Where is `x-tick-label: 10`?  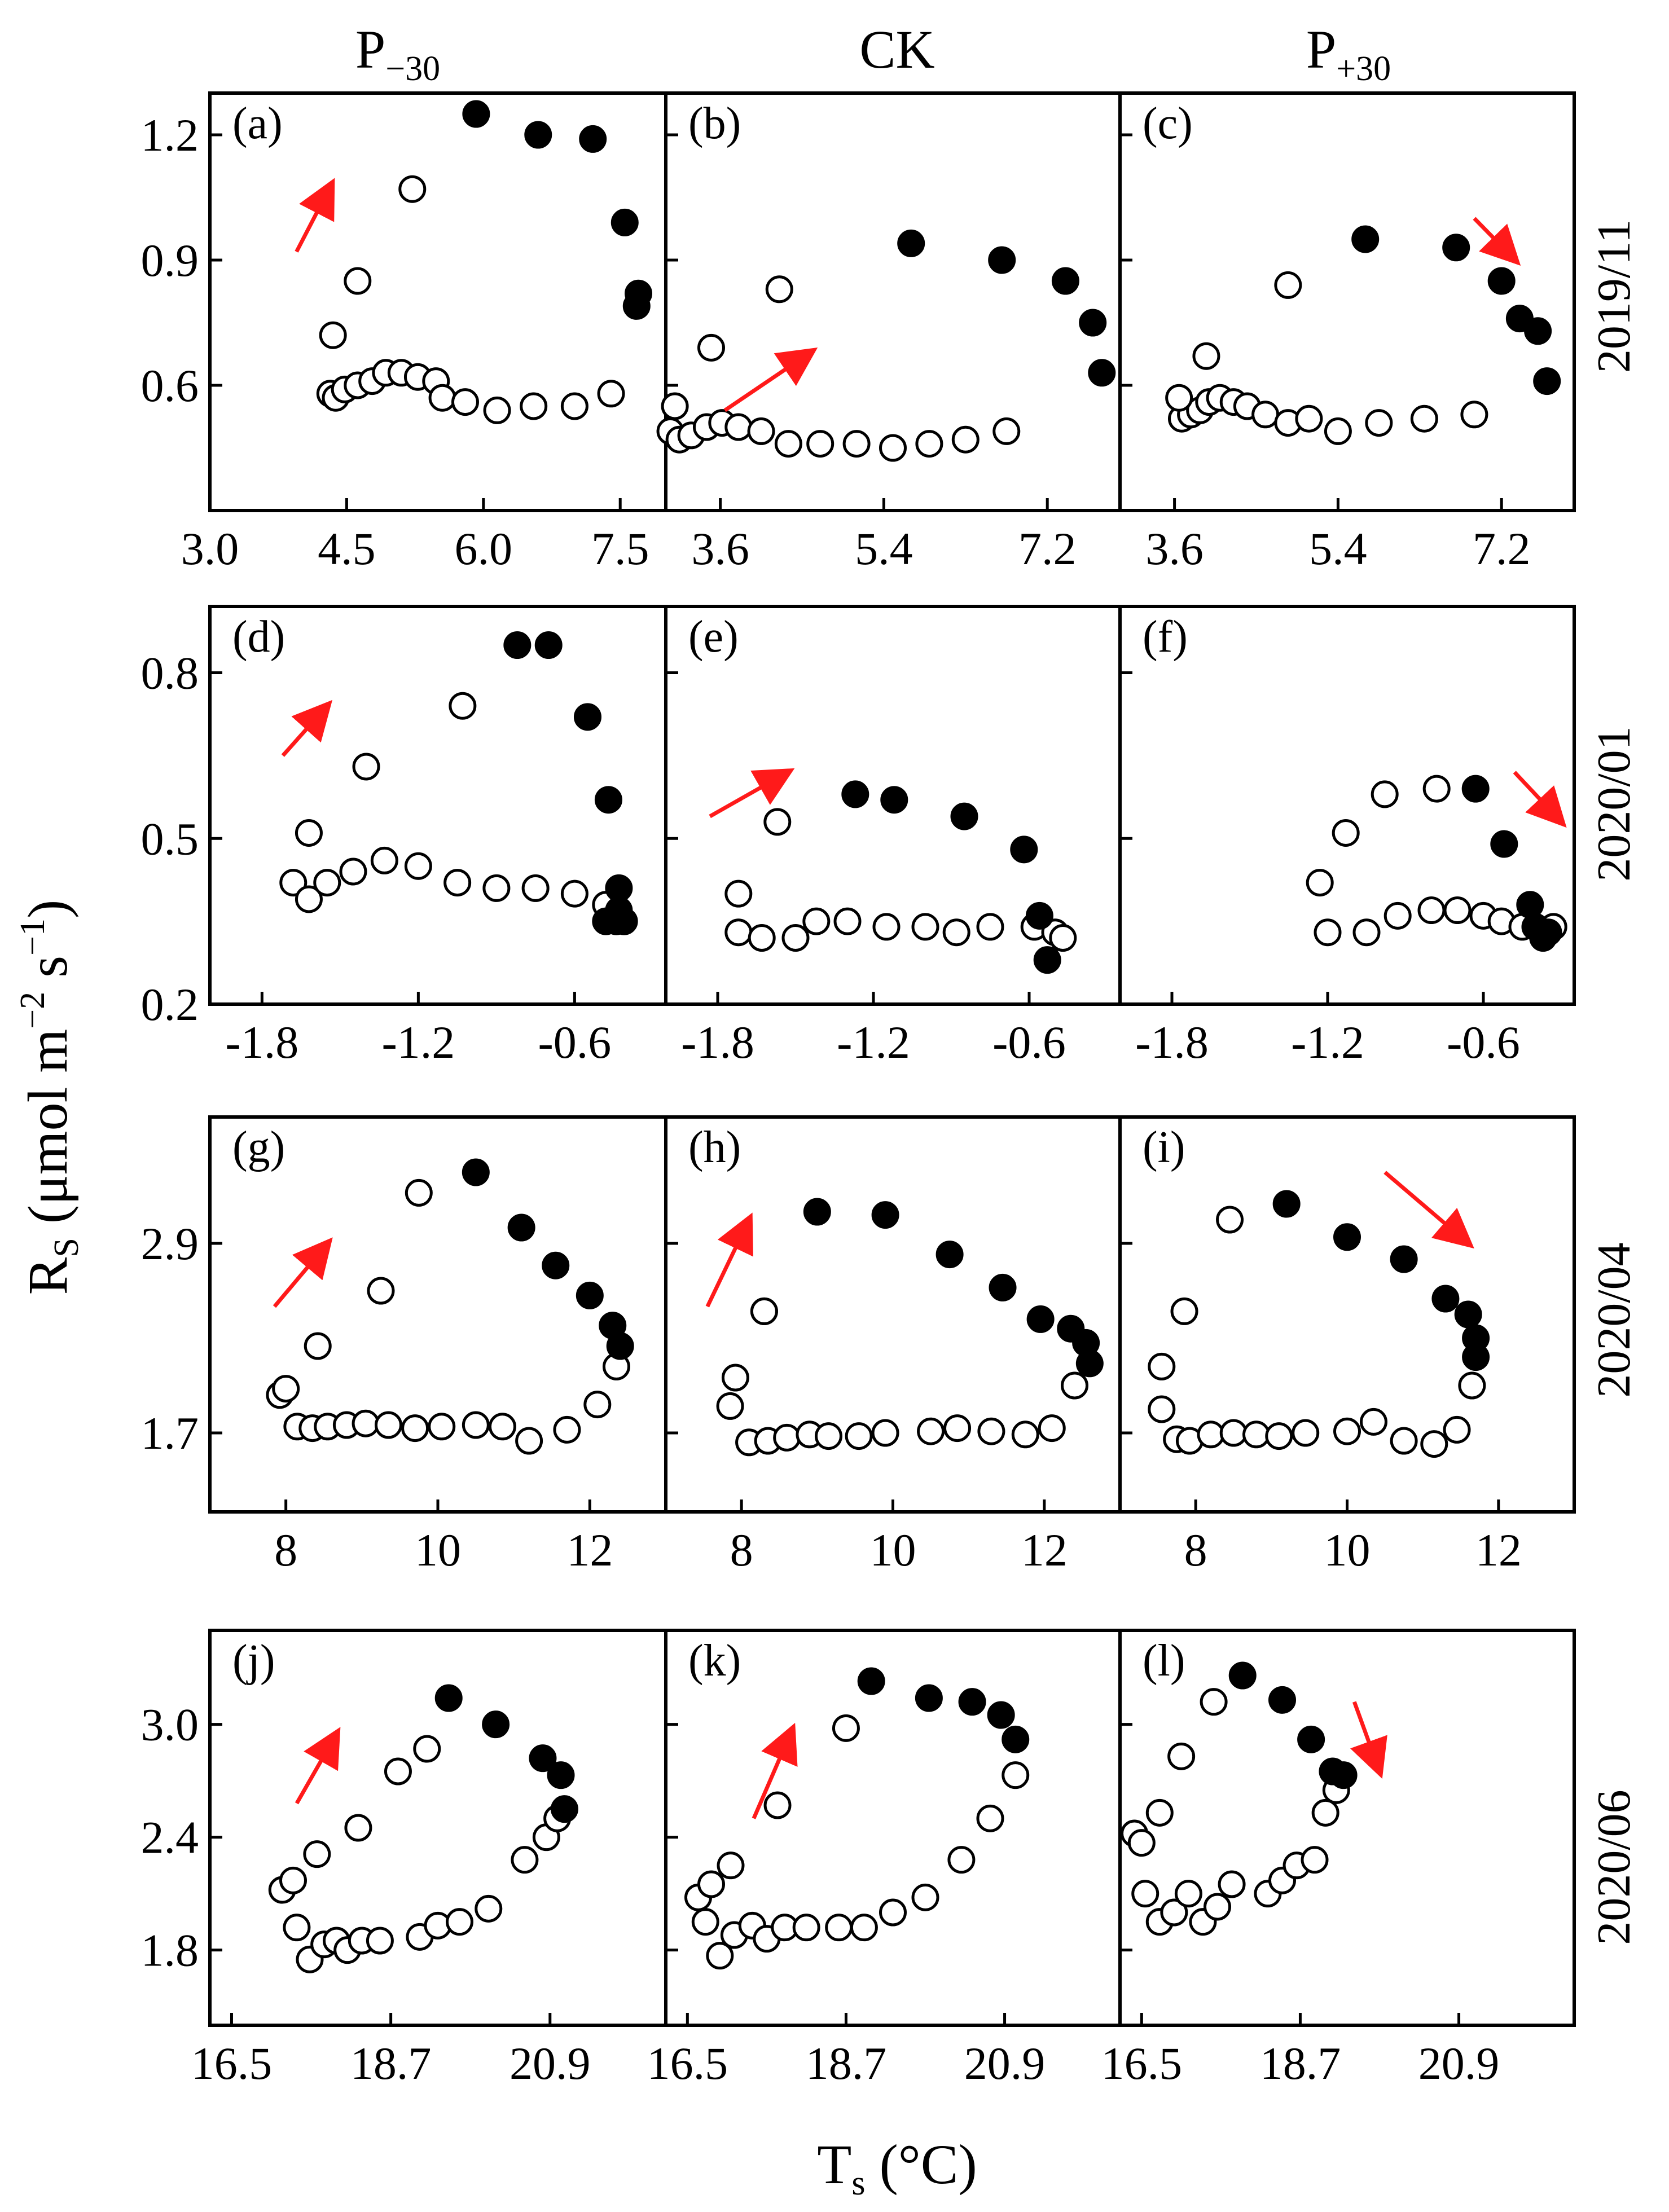
x-tick-label: 10 is located at coordinates (1347, 1550).